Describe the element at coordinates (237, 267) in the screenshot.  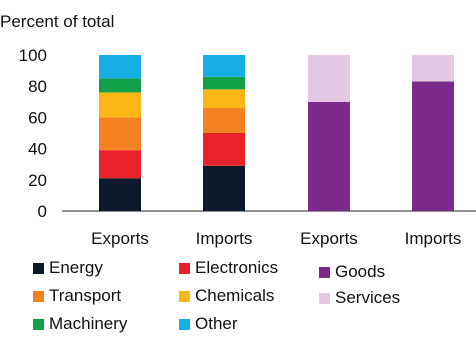
I see `legend-label: Electronics` at that location.